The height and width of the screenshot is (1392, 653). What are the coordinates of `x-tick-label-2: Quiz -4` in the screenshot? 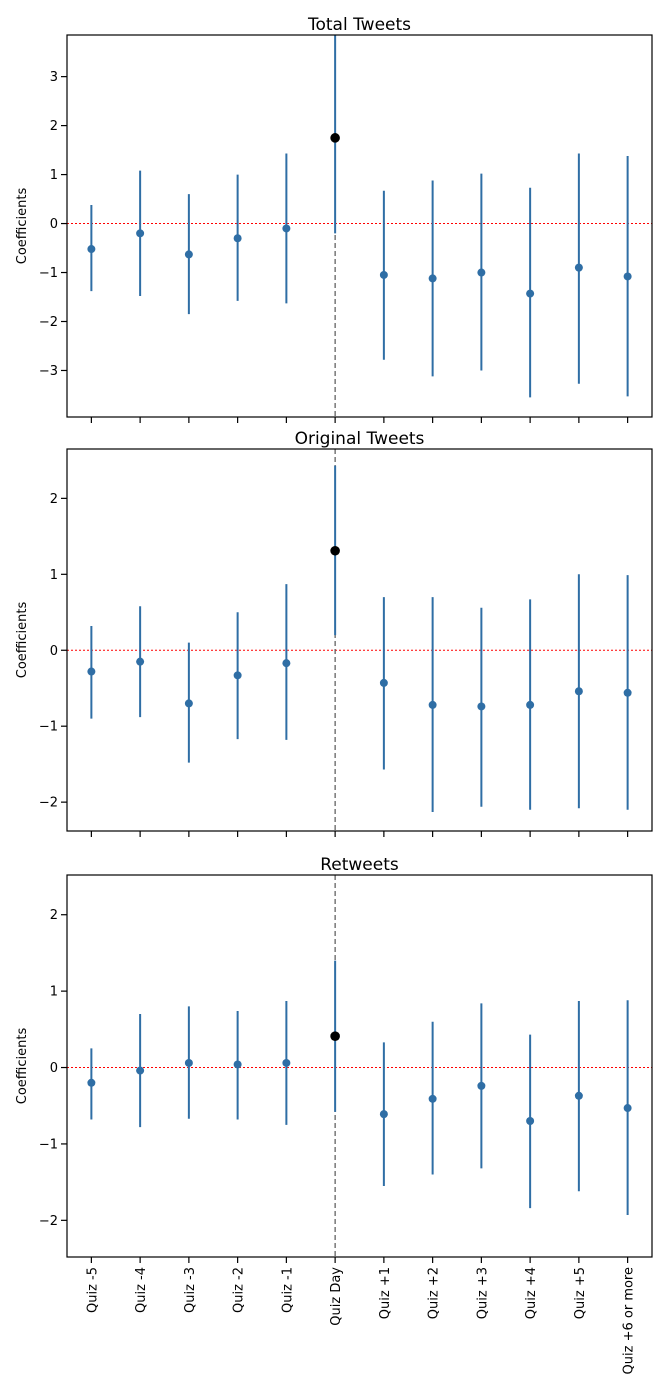 It's located at (141, 1290).